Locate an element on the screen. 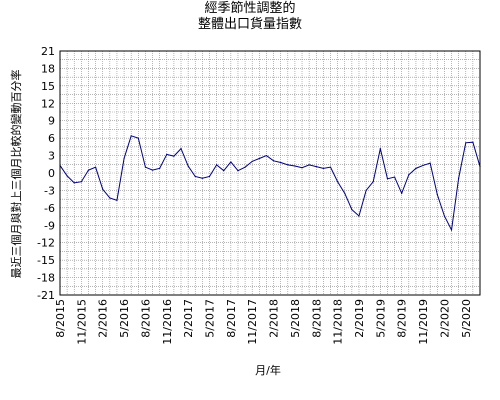  x-tick-label: 2/2019 is located at coordinates (359, 318).